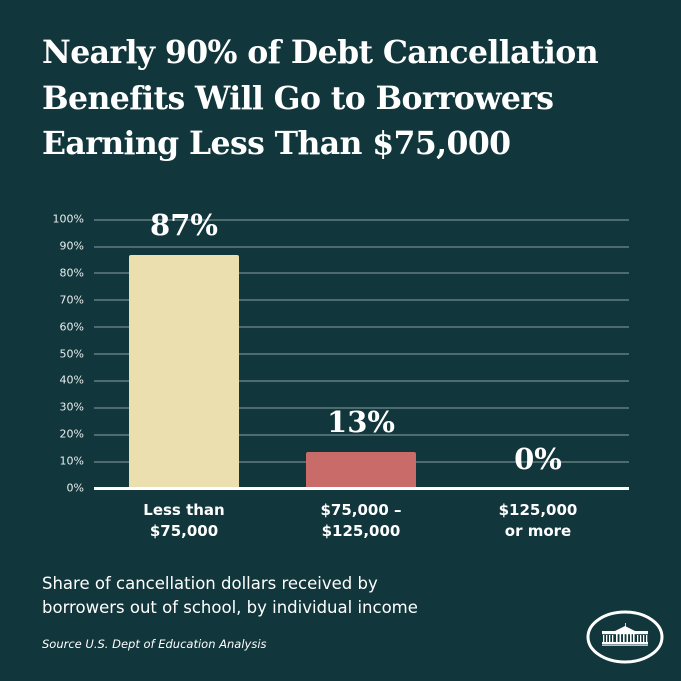  What do you see at coordinates (71, 407) in the screenshot?
I see `y-tick-label: 30%` at bounding box center [71, 407].